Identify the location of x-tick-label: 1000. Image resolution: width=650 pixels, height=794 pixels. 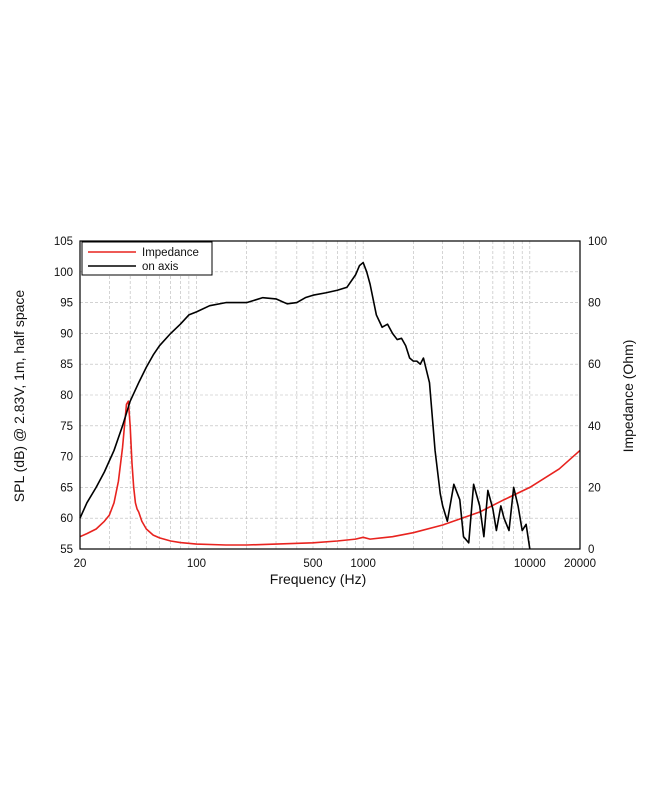
(363, 564).